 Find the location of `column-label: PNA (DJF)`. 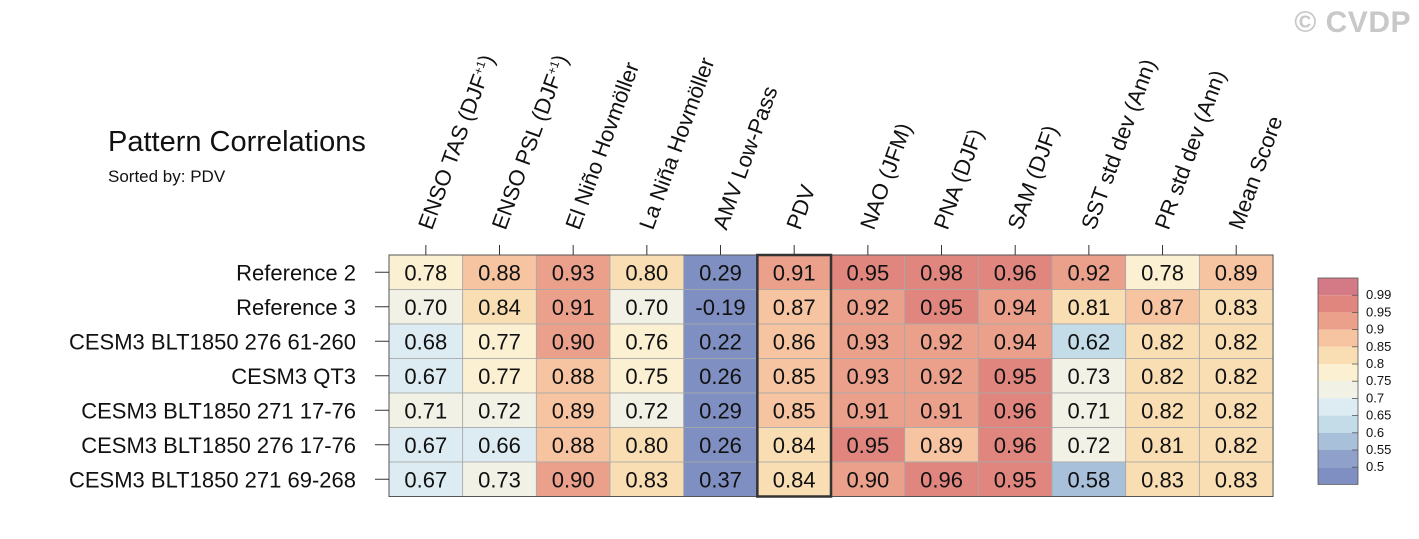

column-label: PNA (DJF) is located at coordinates (958, 178).